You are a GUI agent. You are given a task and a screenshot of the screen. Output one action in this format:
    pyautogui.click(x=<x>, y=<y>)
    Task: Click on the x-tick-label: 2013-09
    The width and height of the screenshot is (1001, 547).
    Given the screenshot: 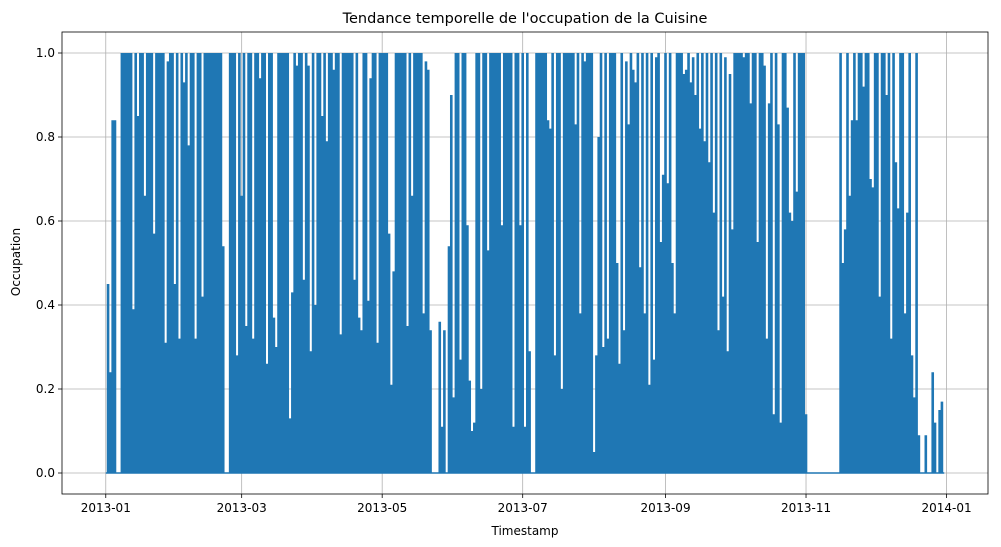 What is the action you would take?
    pyautogui.click(x=665, y=508)
    